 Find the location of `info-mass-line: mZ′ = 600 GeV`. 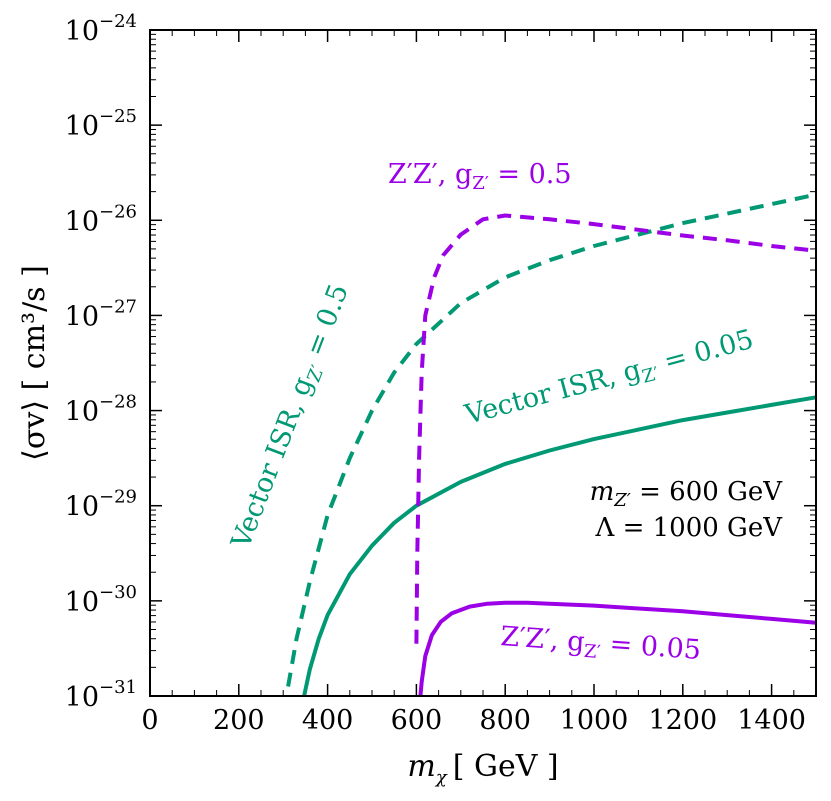

info-mass-line: mZ′ = 600 GeV is located at coordinates (687, 494).